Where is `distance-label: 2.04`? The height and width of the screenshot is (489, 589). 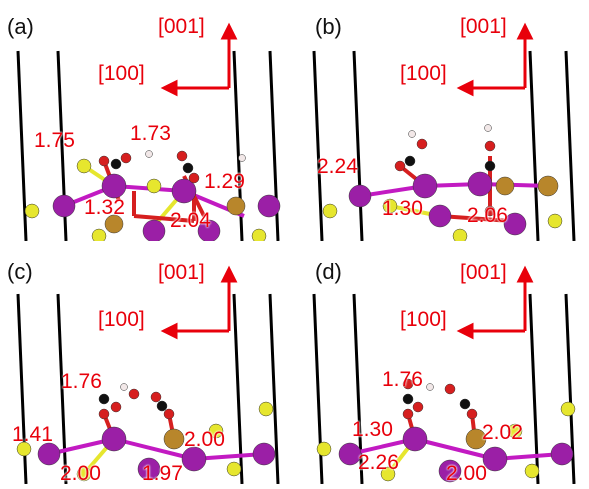
distance-label: 2.04 is located at coordinates (190, 220).